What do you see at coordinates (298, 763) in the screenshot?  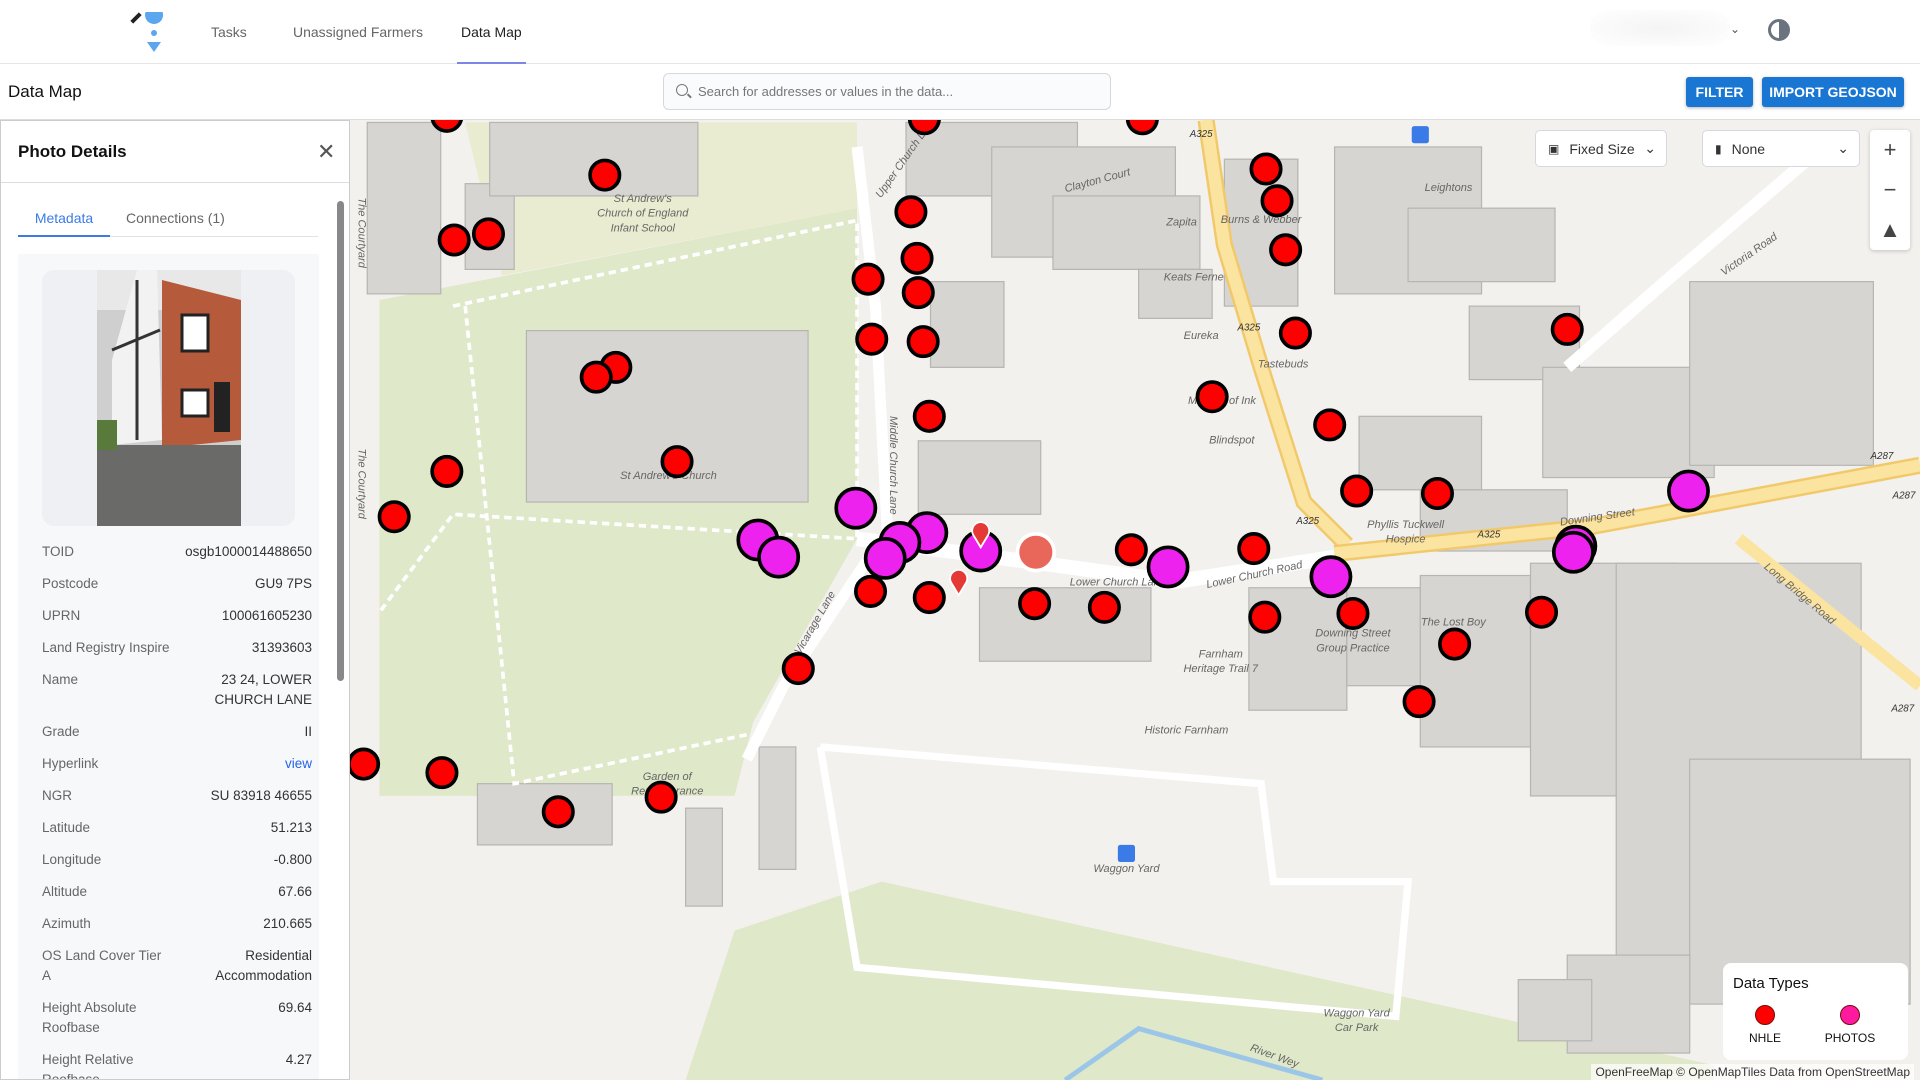 I see `hyperlink-view: view` at bounding box center [298, 763].